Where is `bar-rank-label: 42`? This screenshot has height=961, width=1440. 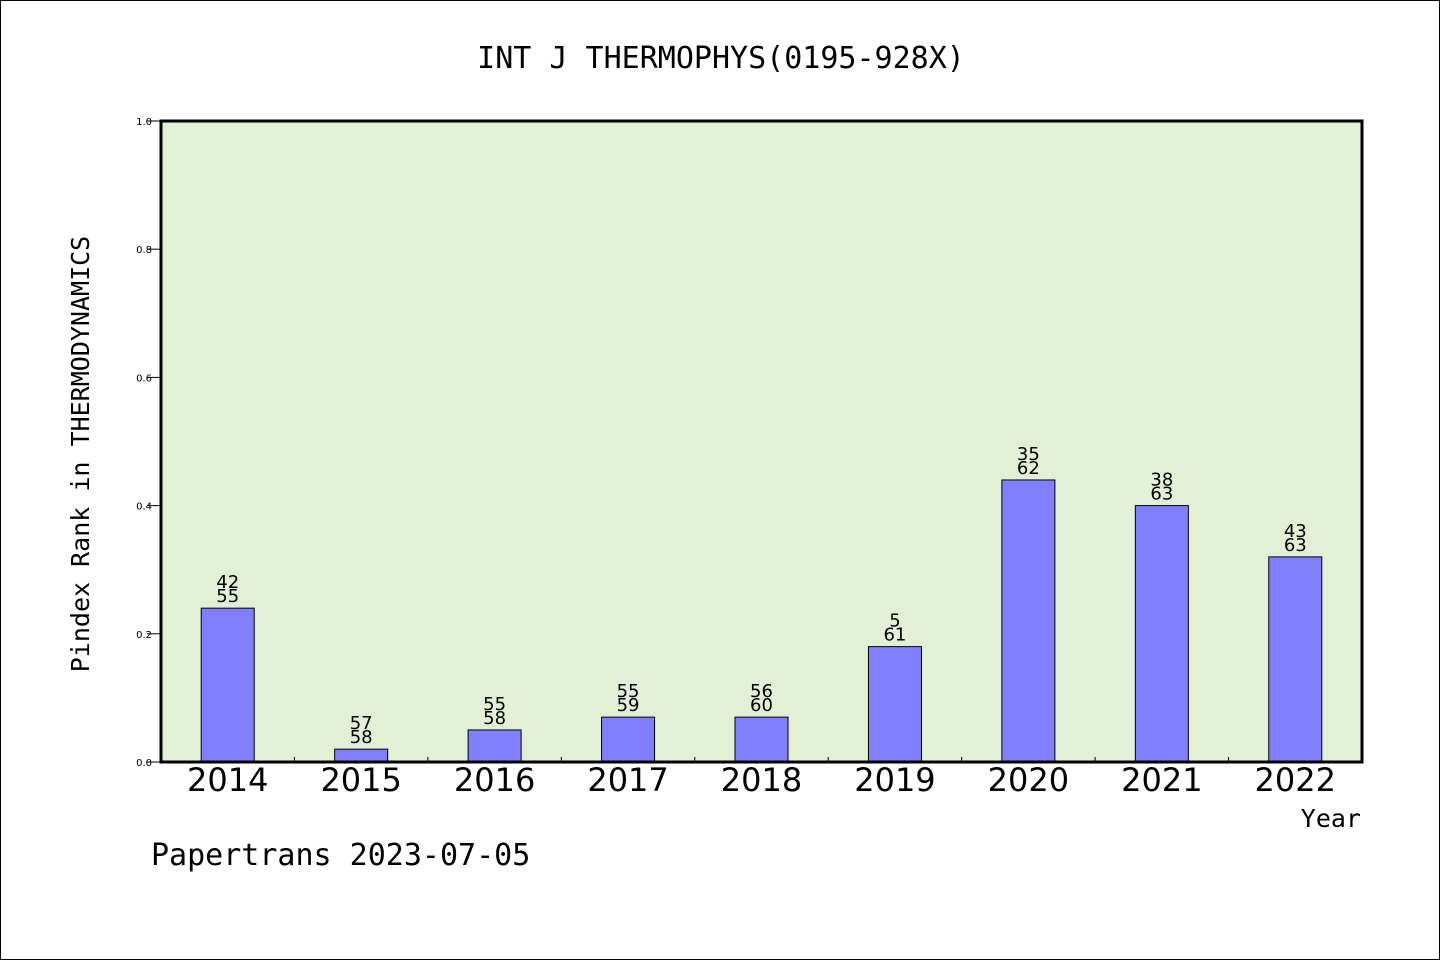 bar-rank-label: 42 is located at coordinates (227, 582).